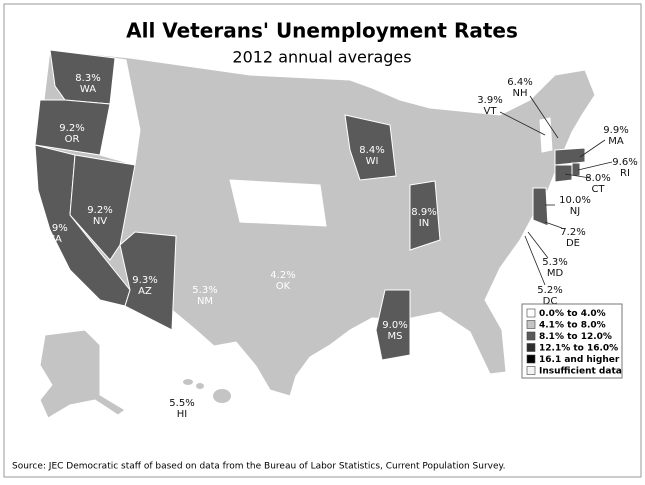  I want to click on state-rate: 10.0%, so click(575, 200).